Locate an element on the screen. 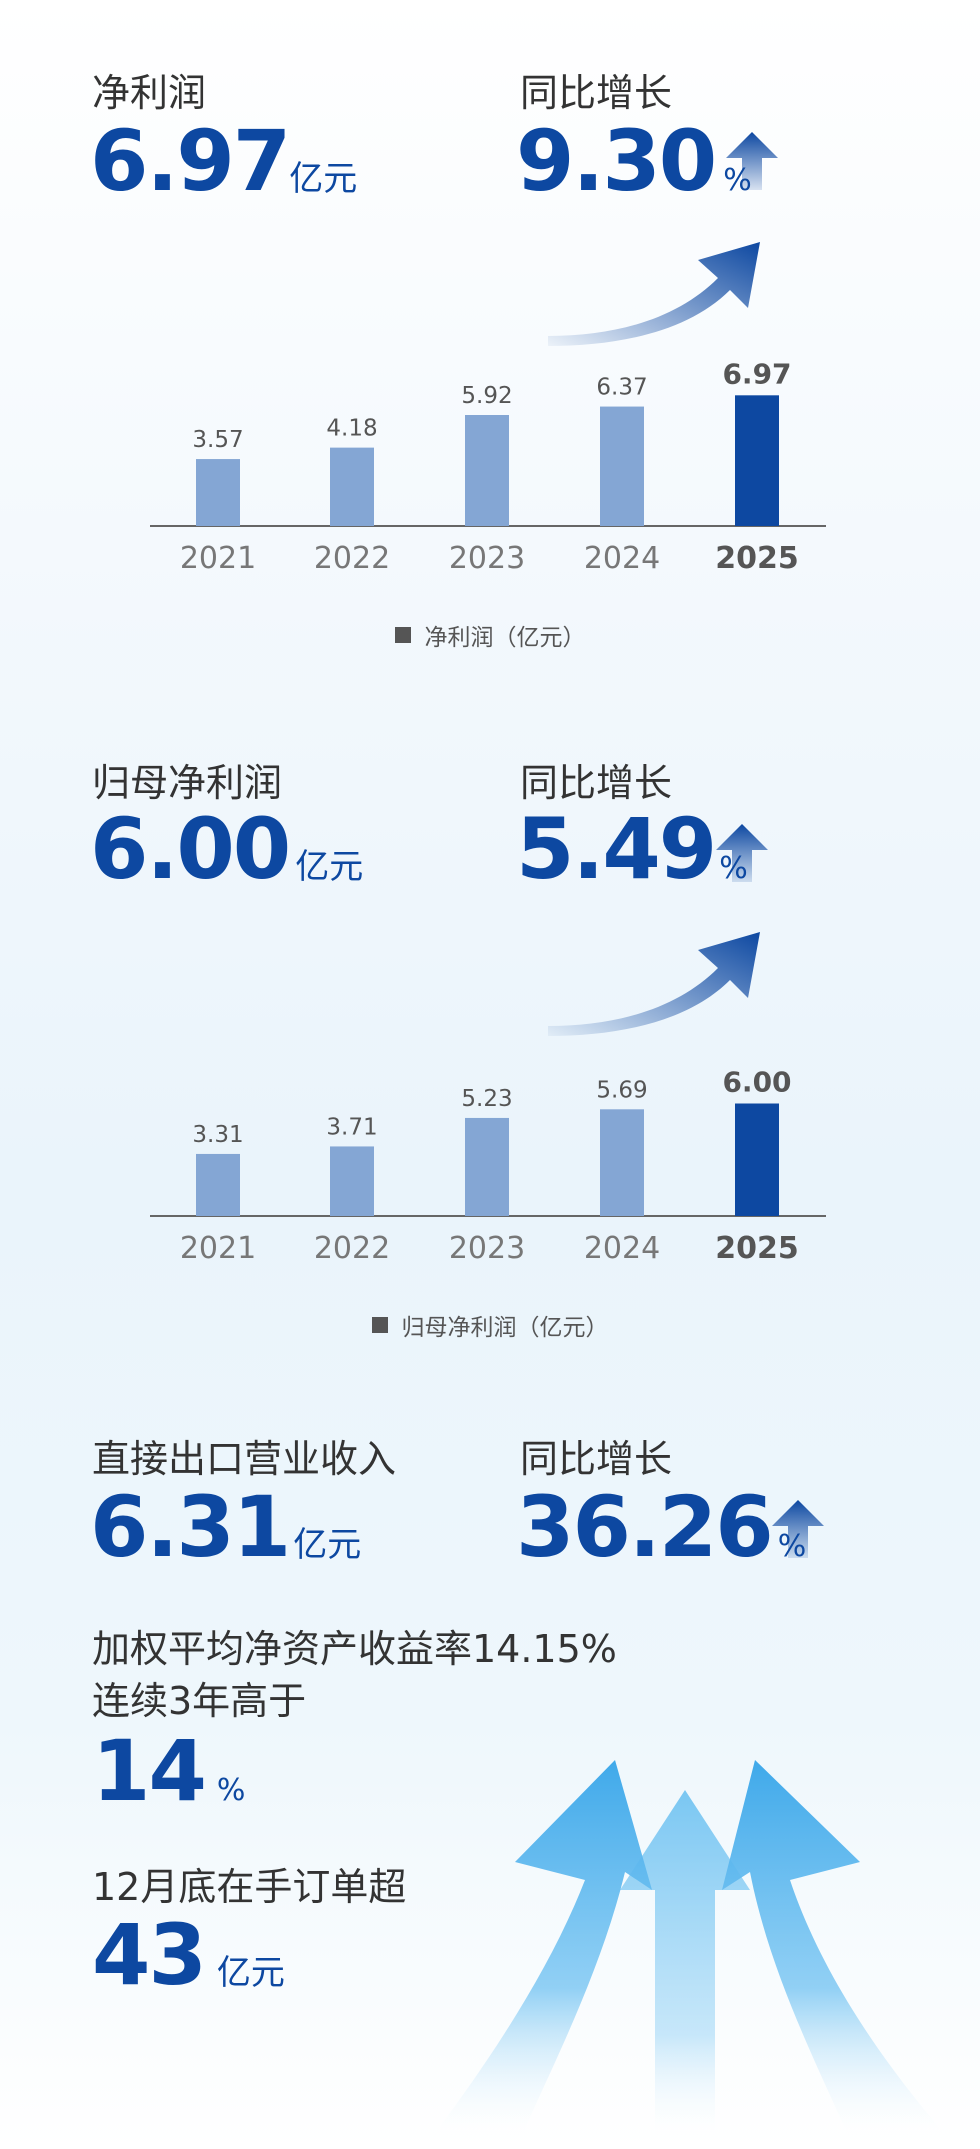  parent-net-profit-value-group: 6.00 亿元 is located at coordinates (226, 849).